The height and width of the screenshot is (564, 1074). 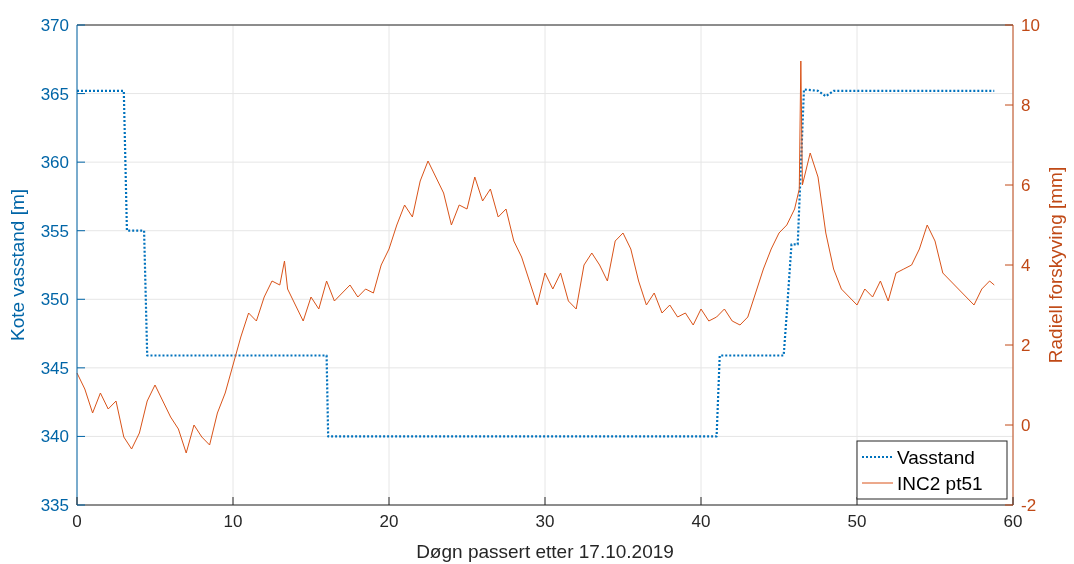 I want to click on y-tick-label: 370, so click(x=54, y=25).